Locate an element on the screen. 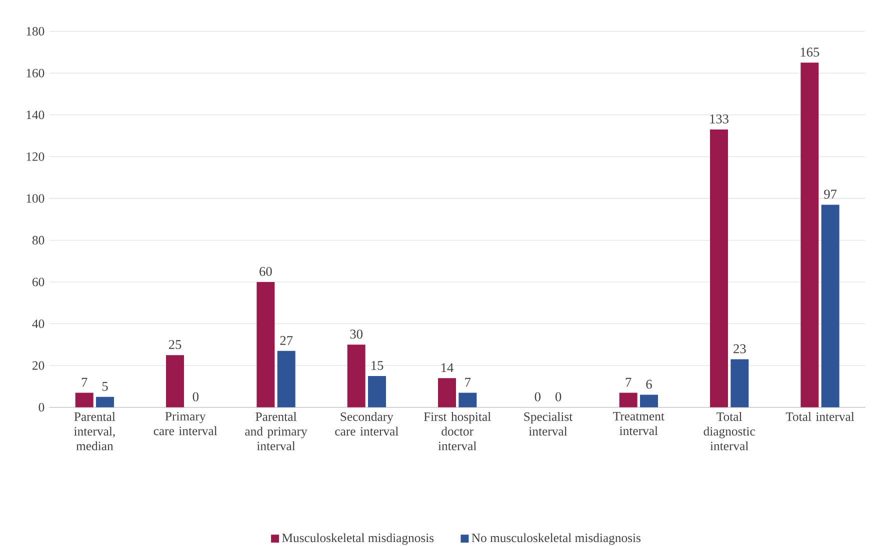 This screenshot has width=872, height=546. x-tick-label: Primary care interval is located at coordinates (186, 424).